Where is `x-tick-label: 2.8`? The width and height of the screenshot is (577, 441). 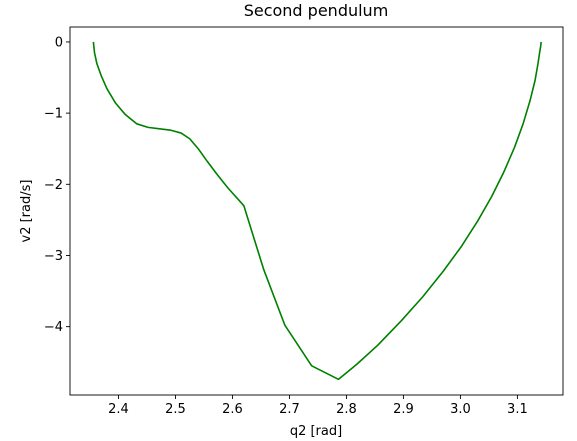
x-tick-label: 2.8 is located at coordinates (346, 409).